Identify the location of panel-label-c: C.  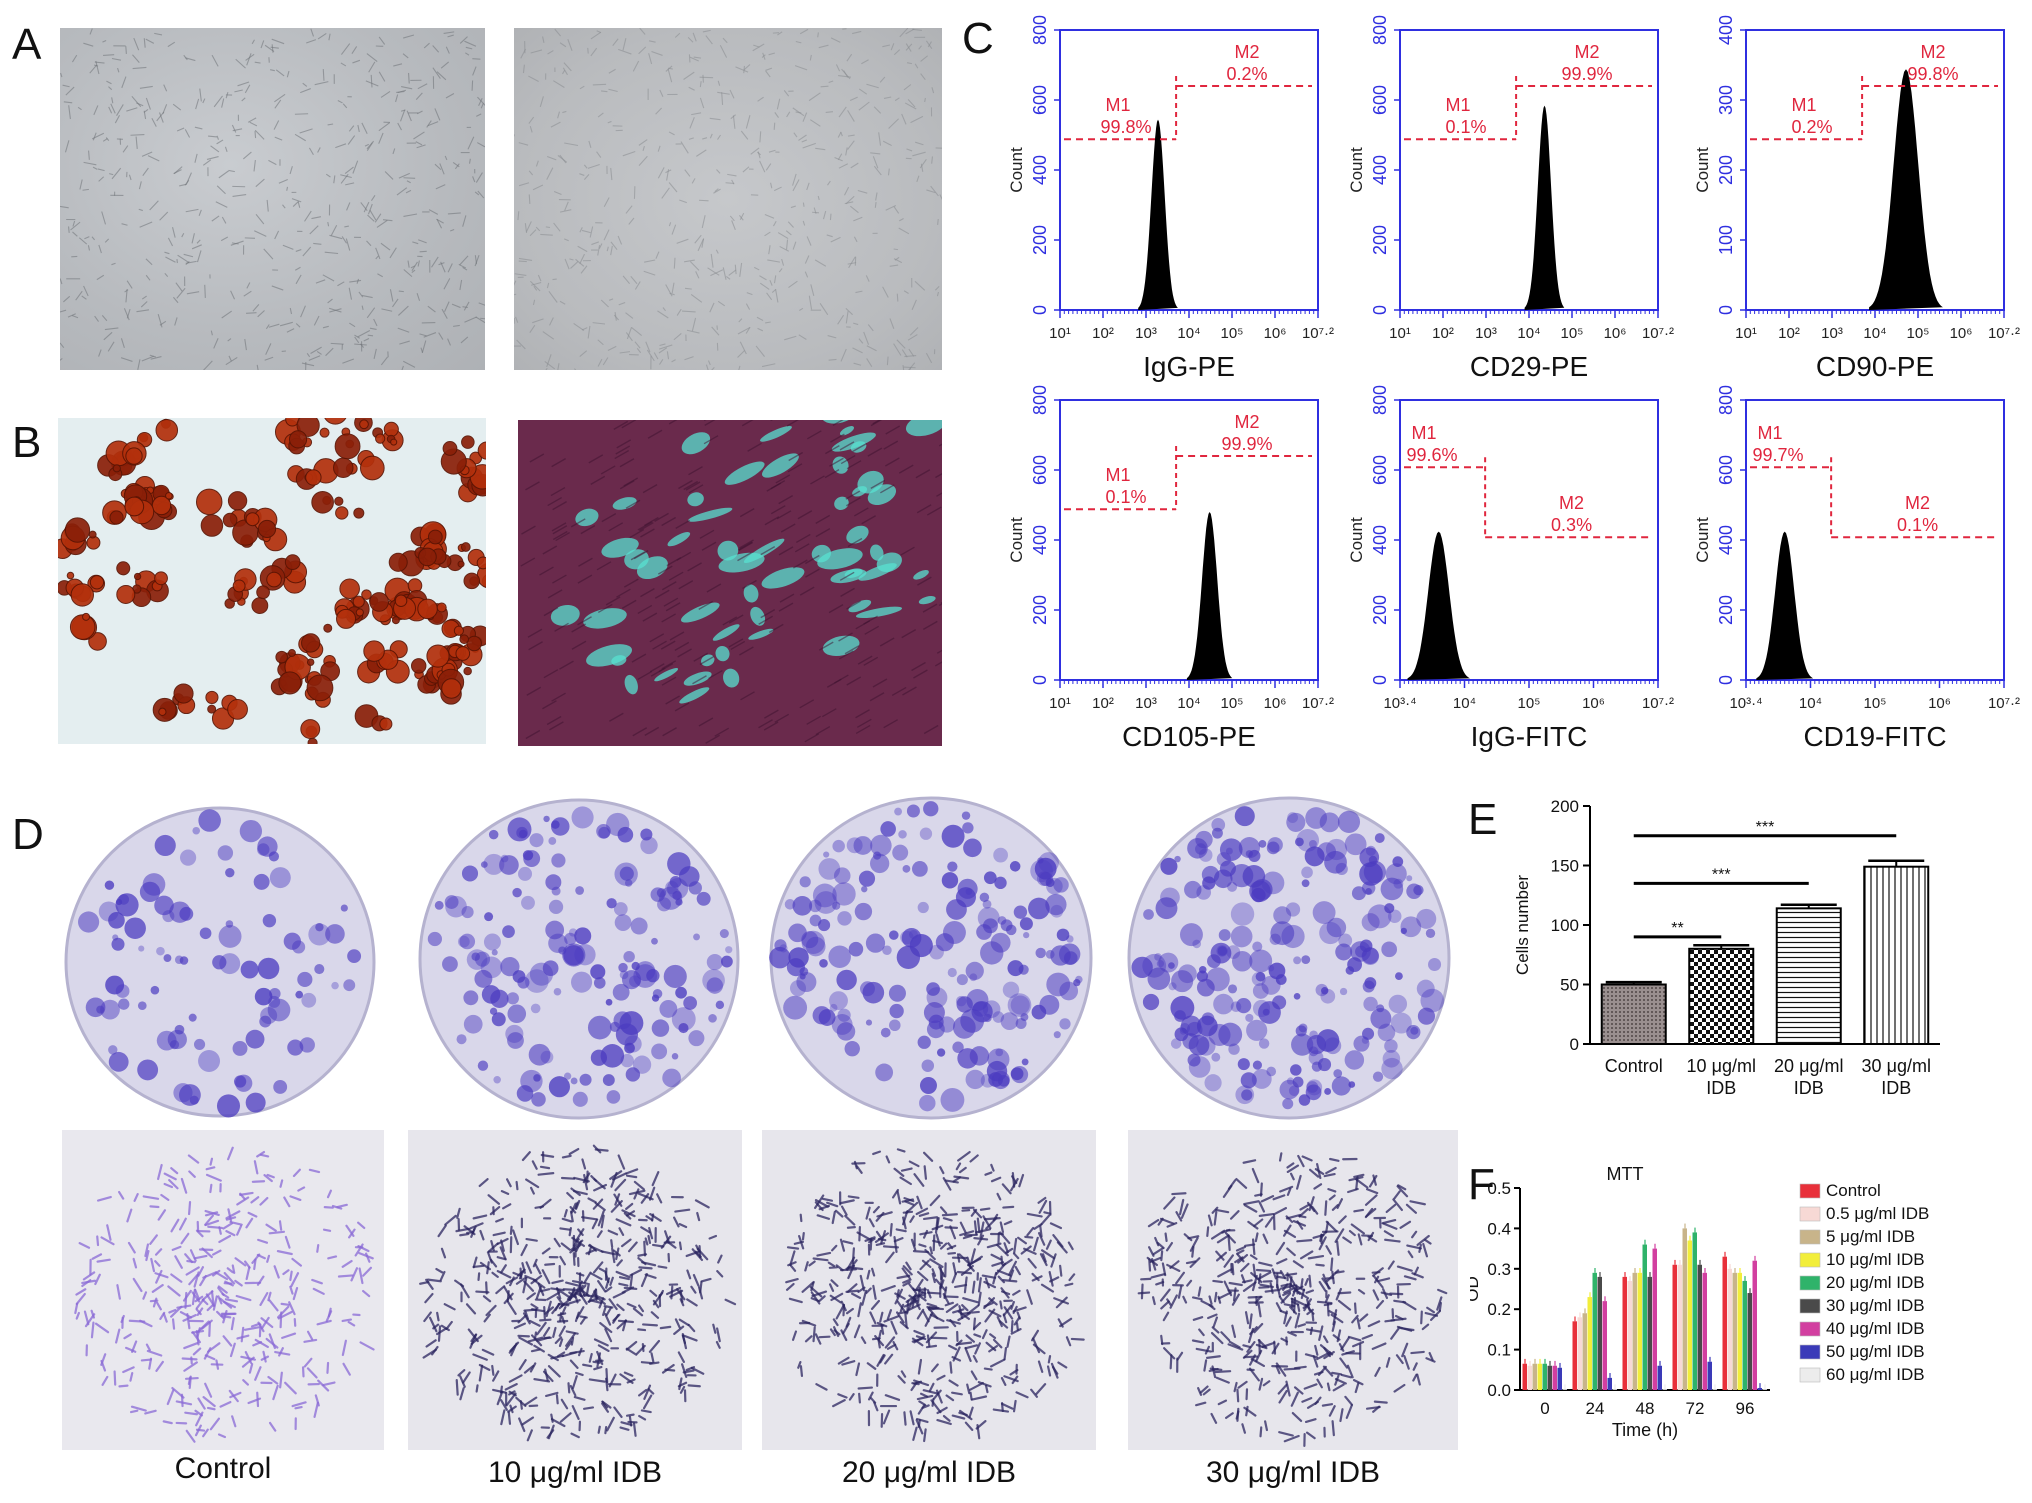
(978, 38).